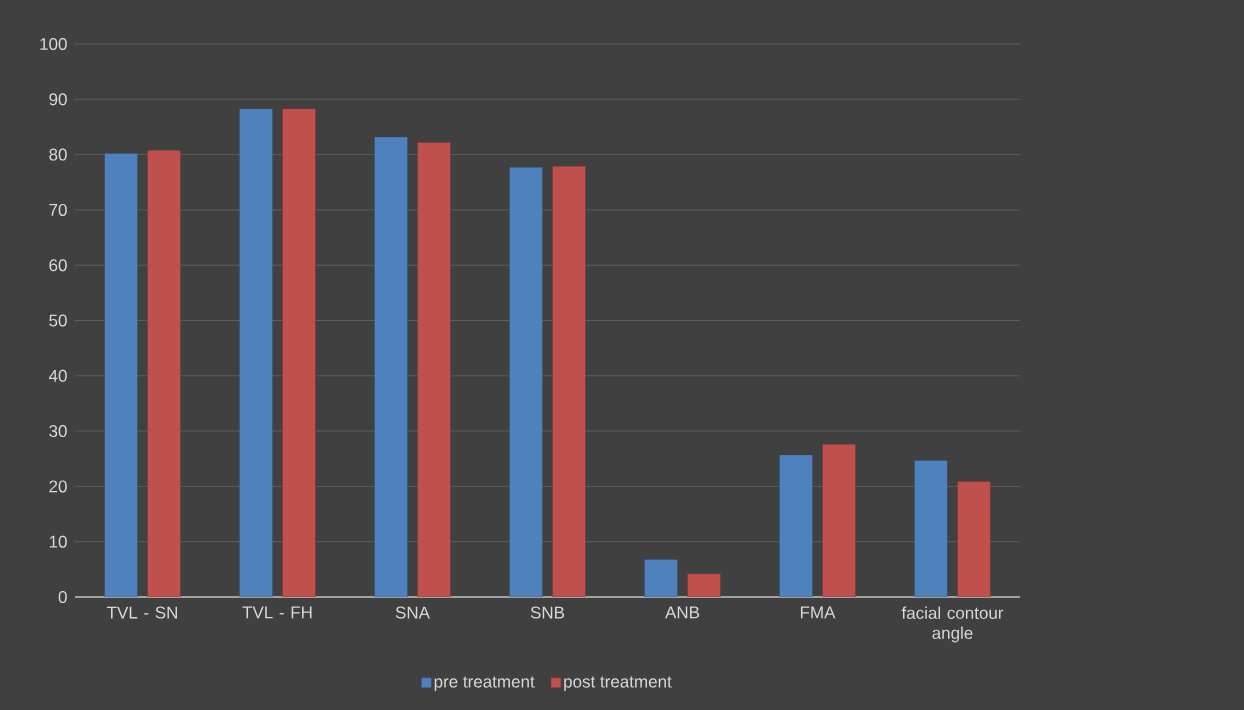 The height and width of the screenshot is (710, 1244). I want to click on y-tick-label: 50, so click(58, 320).